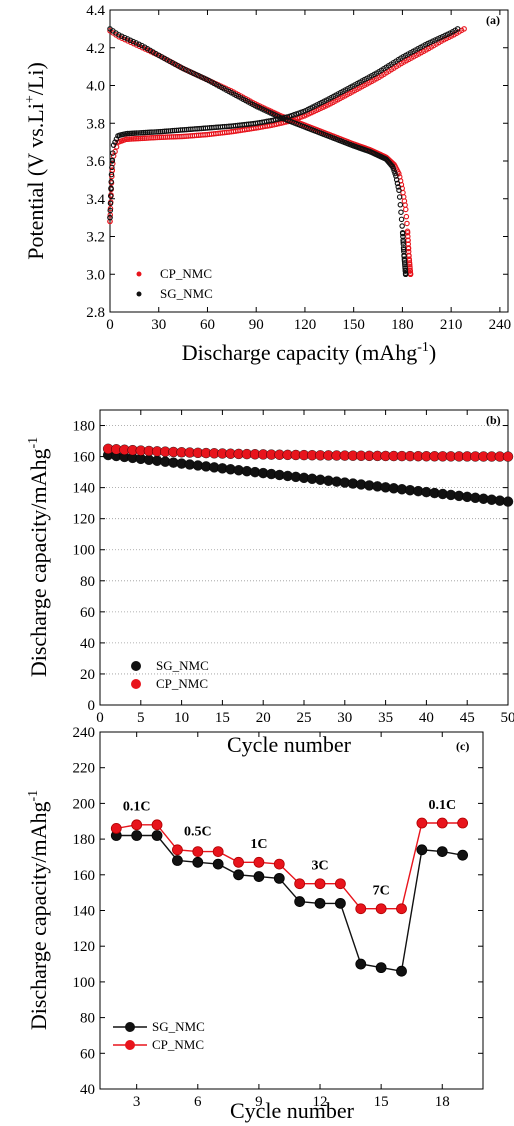 The height and width of the screenshot is (1126, 514). Describe the element at coordinates (186, 273) in the screenshot. I see `legend-label-cp-a: CP_NMC` at that location.